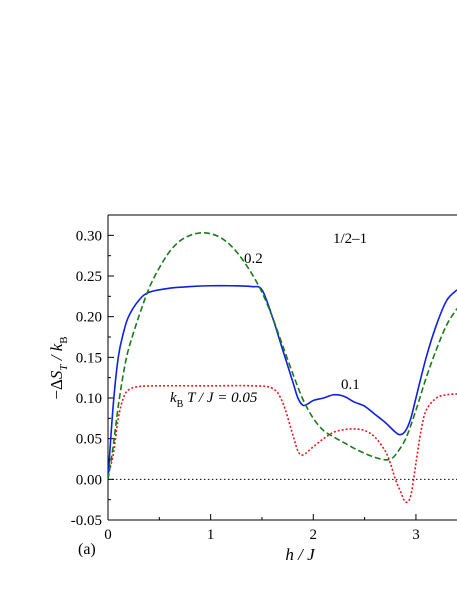 The height and width of the screenshot is (596, 457). I want to click on x-tick-label: 3, so click(416, 535).